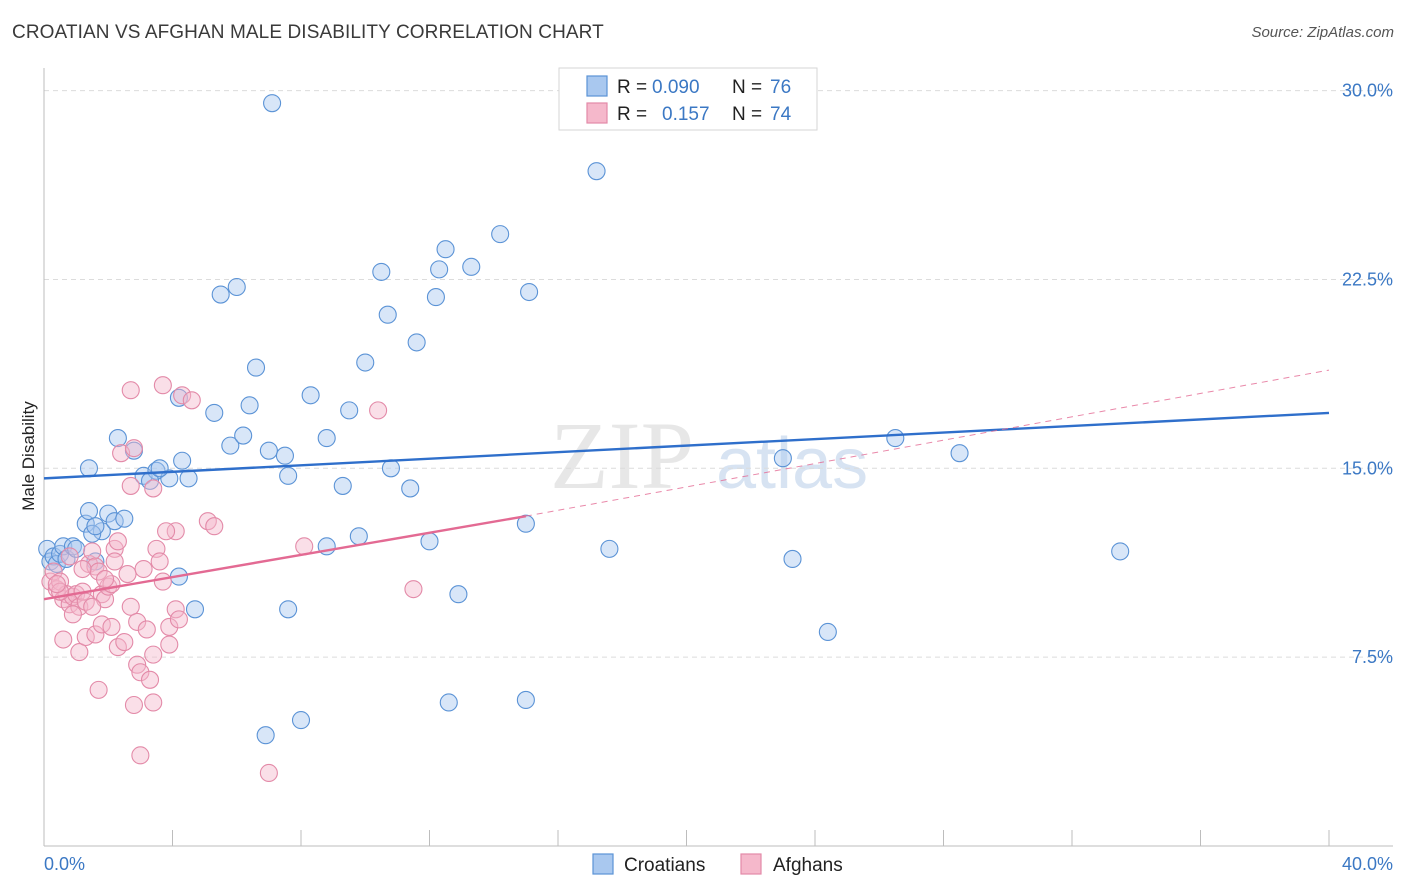  Describe the element at coordinates (1367, 91) in the screenshot. I see `y-tick-label: 30.0%` at that location.